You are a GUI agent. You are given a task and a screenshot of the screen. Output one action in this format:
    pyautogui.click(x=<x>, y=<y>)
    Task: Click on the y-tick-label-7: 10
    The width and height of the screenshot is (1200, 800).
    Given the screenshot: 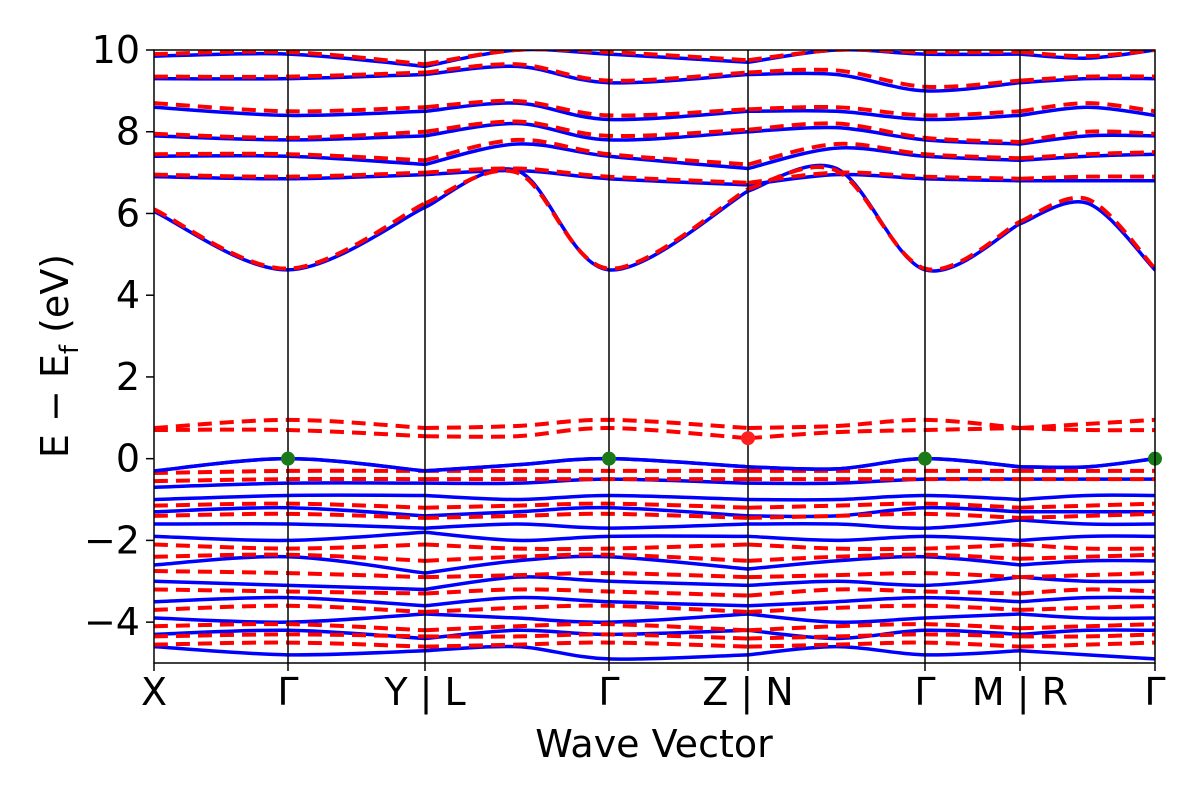 What is the action you would take?
    pyautogui.click(x=116, y=50)
    